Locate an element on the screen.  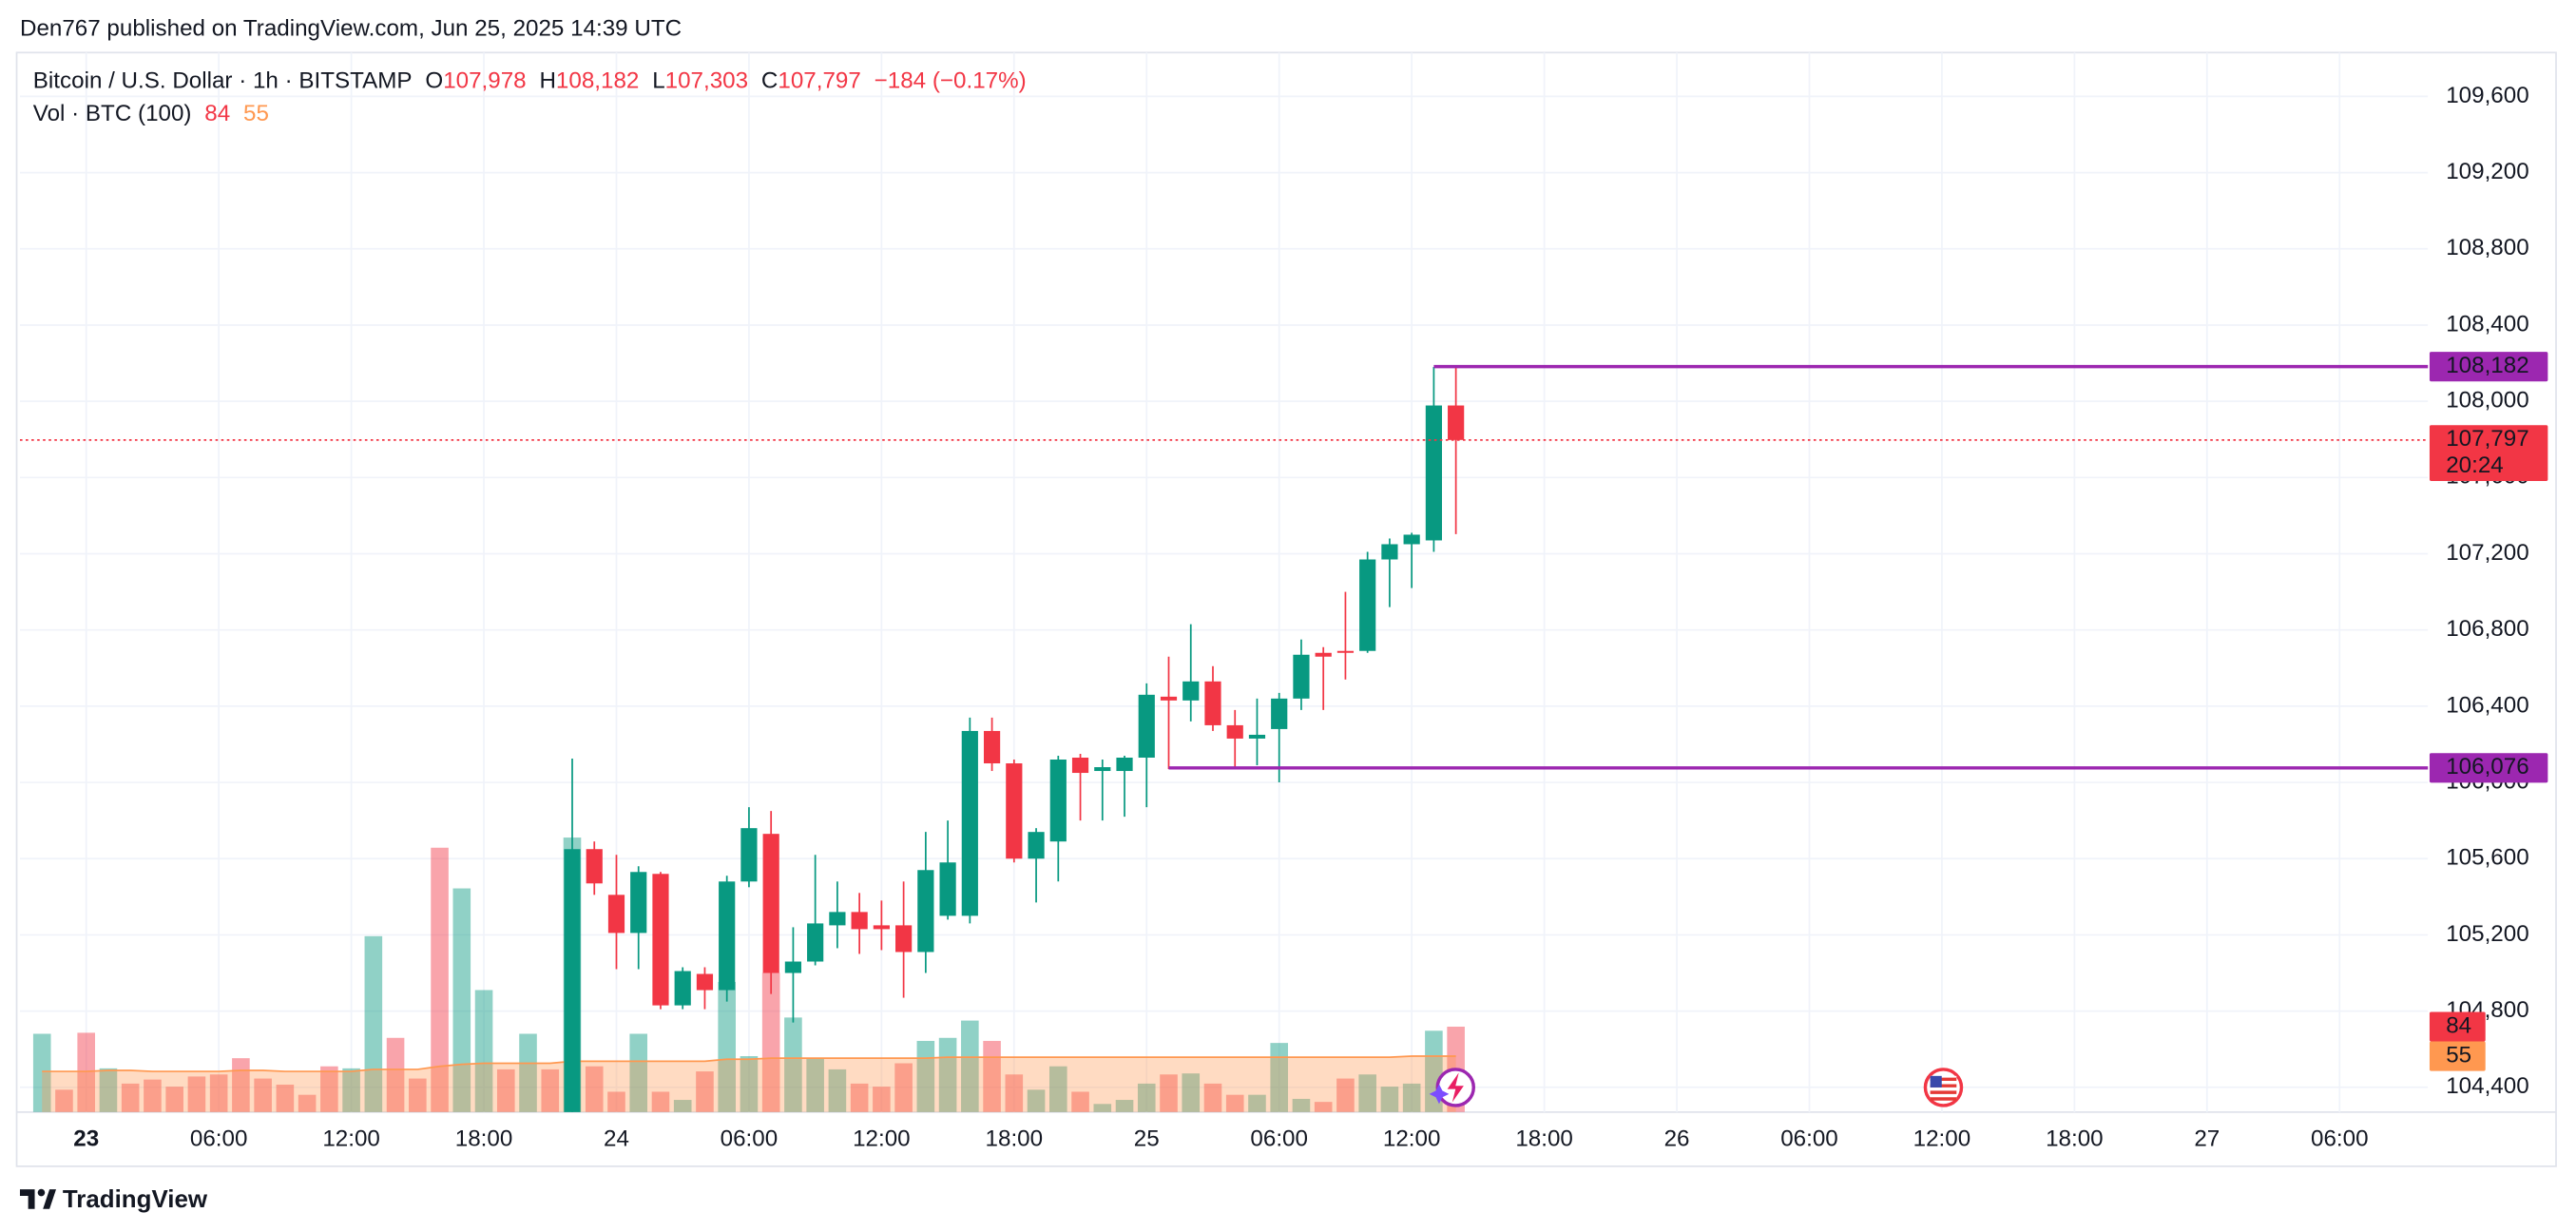
legend-key: L is located at coordinates (658, 81).